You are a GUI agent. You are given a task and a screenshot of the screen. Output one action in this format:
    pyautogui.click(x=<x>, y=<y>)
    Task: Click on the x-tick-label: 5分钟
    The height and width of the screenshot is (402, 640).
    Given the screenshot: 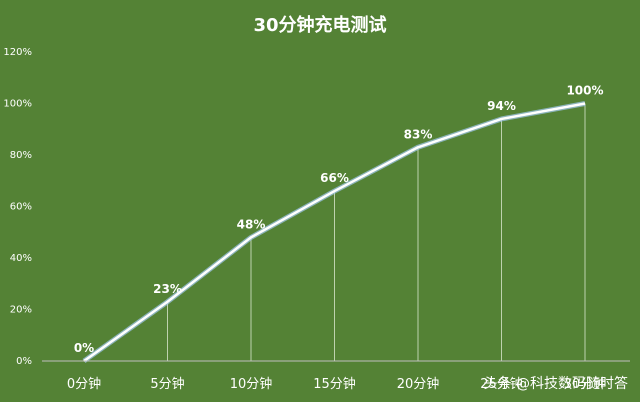 What is the action you would take?
    pyautogui.click(x=167, y=384)
    